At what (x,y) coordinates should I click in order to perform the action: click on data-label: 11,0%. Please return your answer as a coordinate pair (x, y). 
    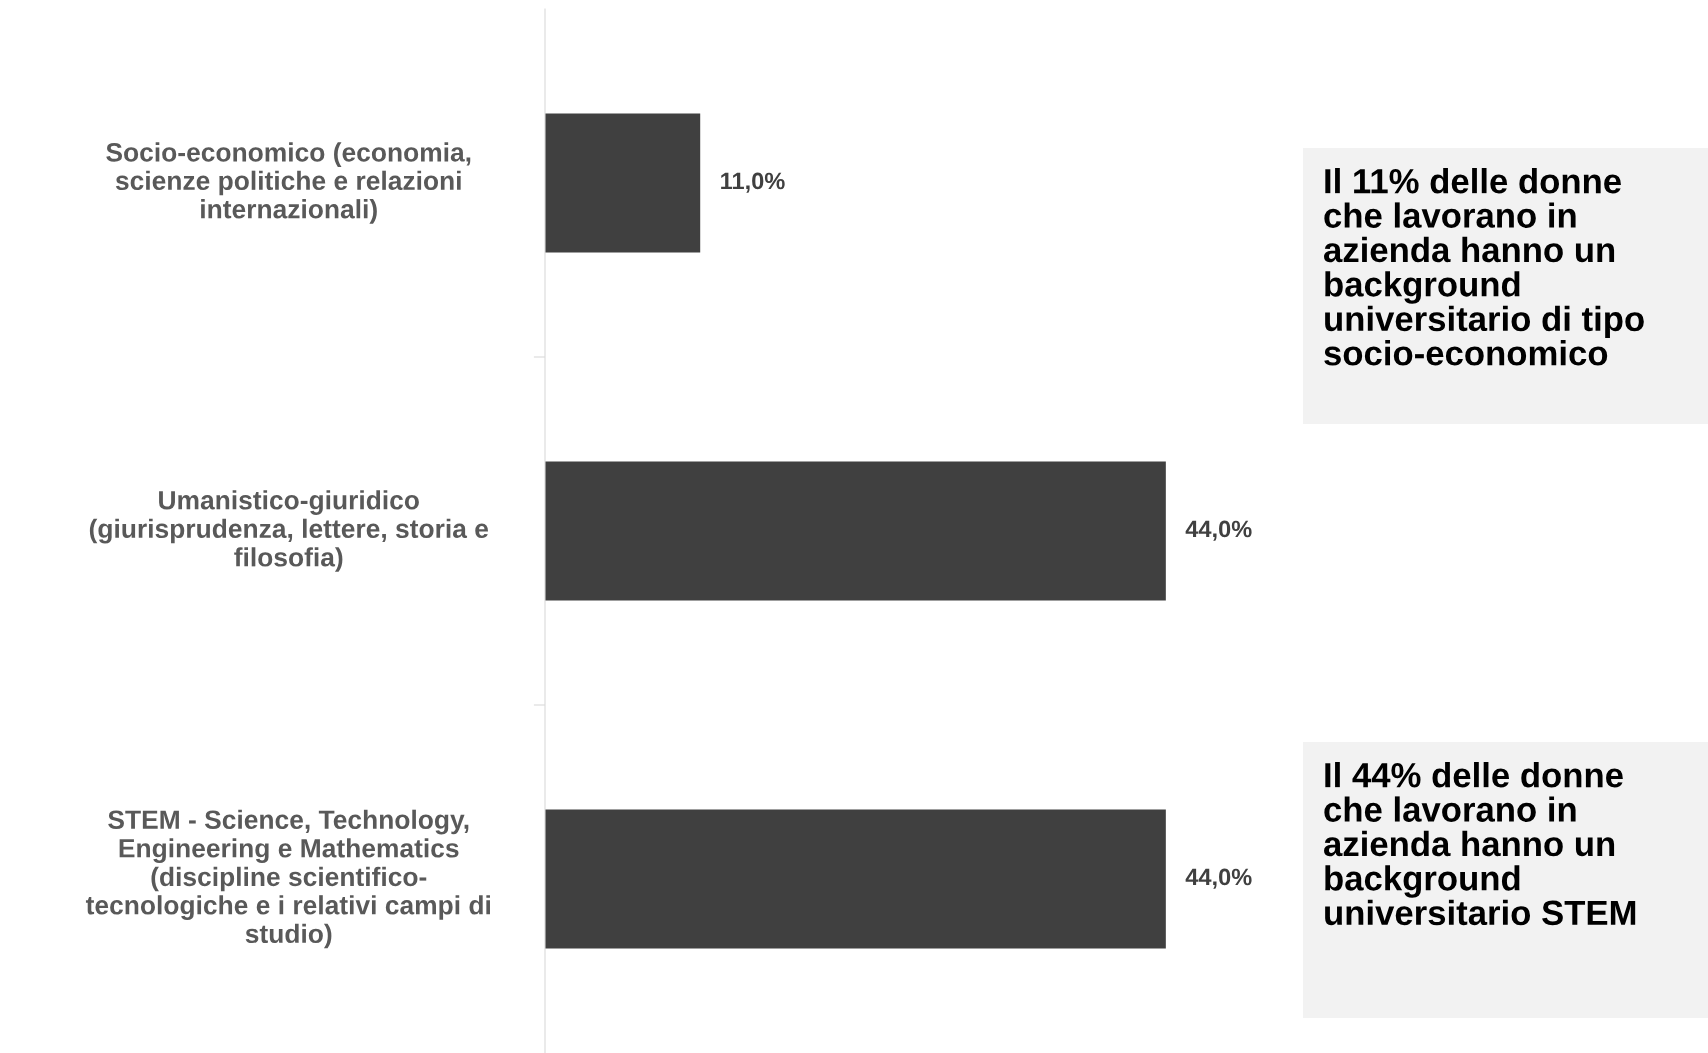
    Looking at the image, I should click on (753, 182).